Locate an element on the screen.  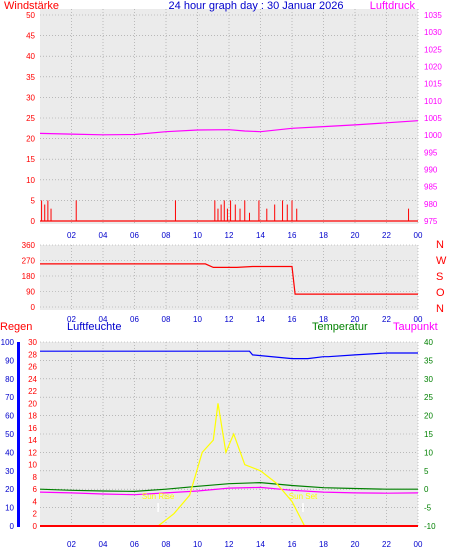
wind-direction-line is located at coordinates (229, 279).